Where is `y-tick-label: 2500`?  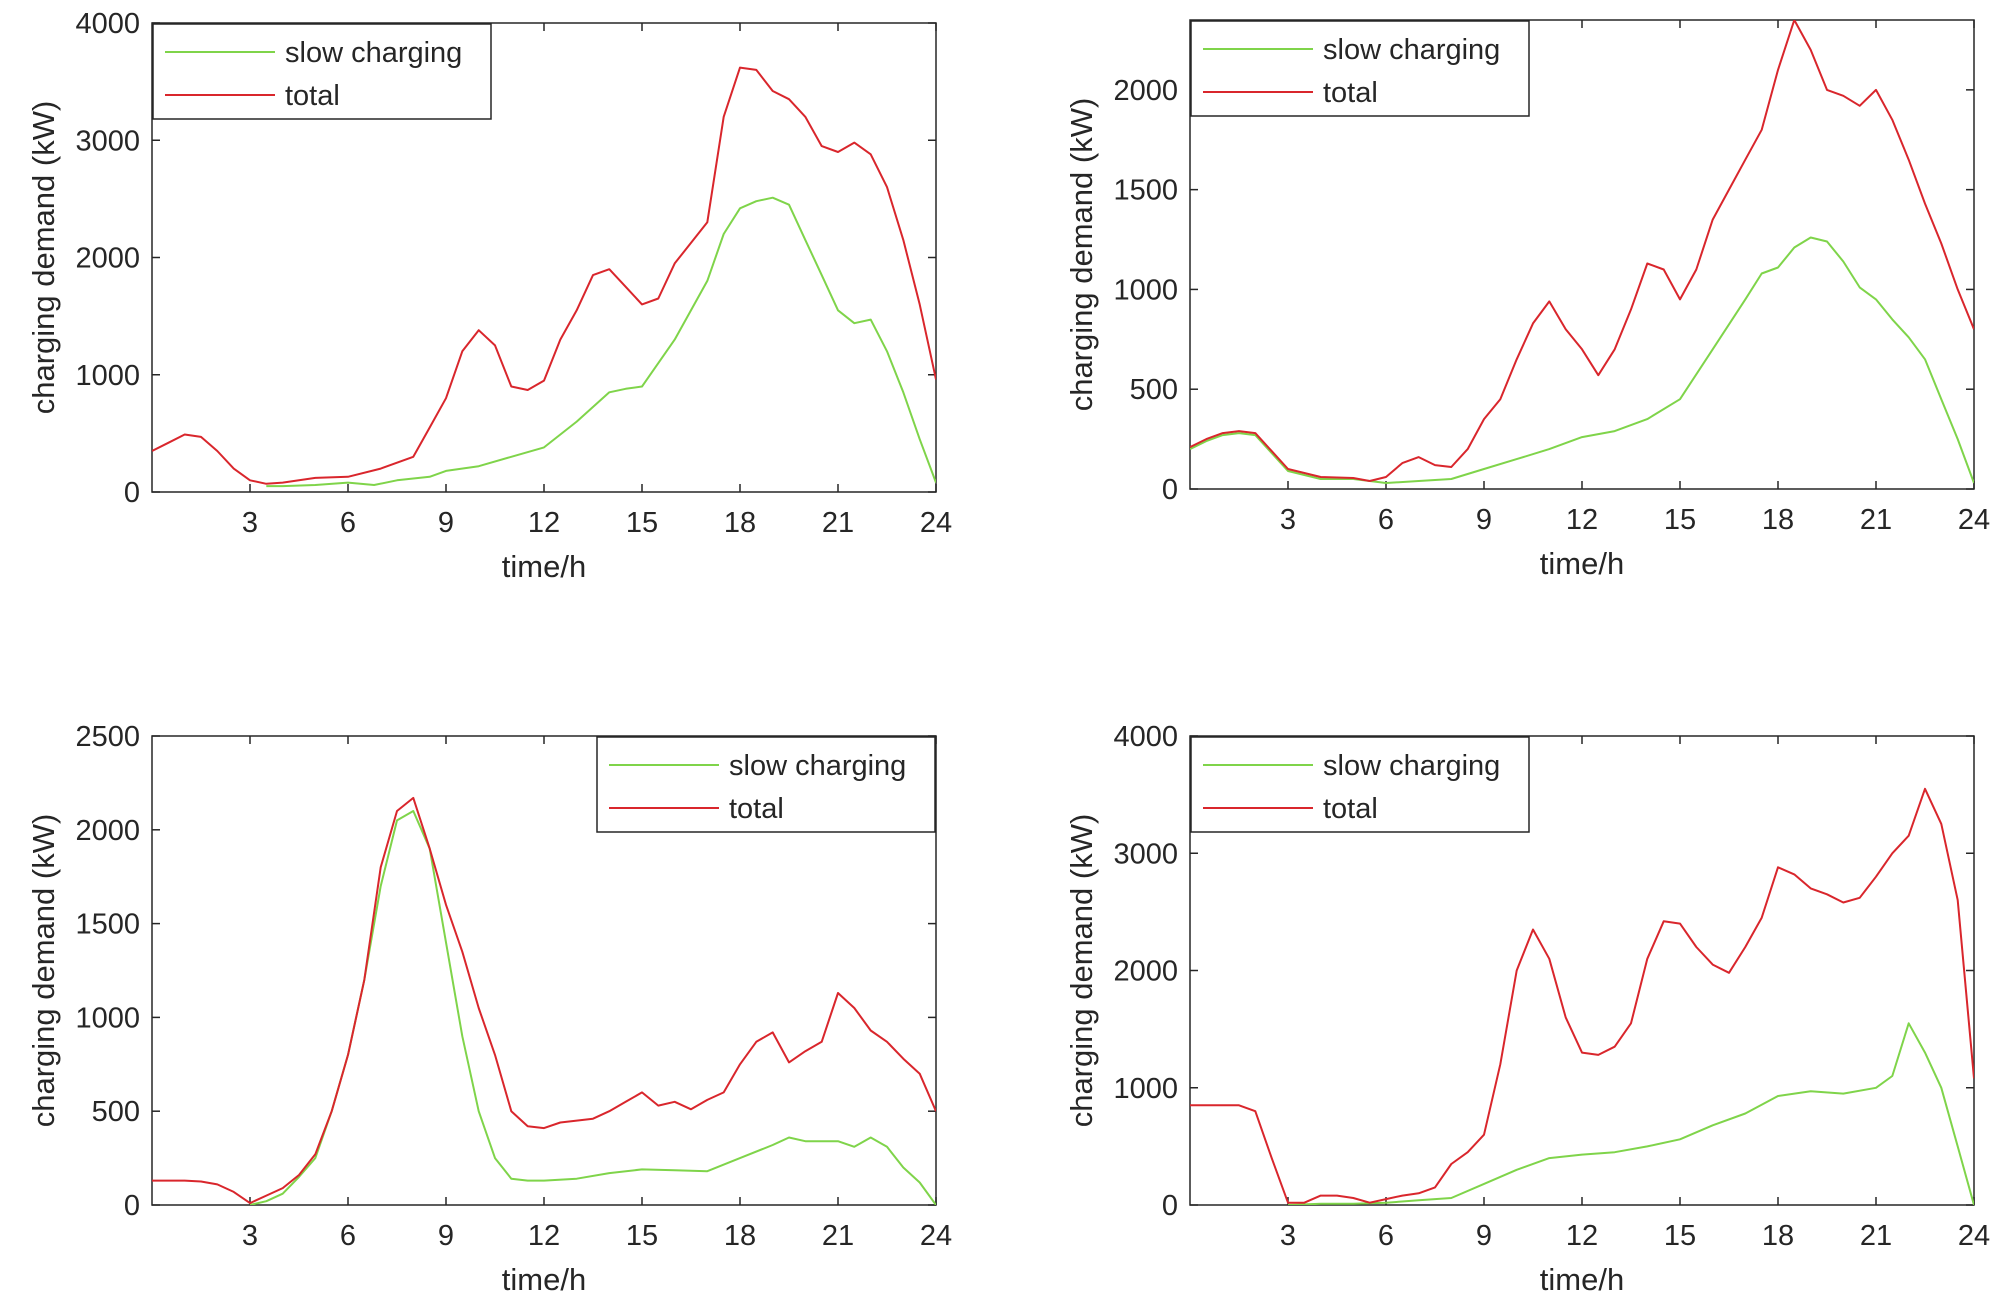 y-tick-label: 2500 is located at coordinates (107, 737).